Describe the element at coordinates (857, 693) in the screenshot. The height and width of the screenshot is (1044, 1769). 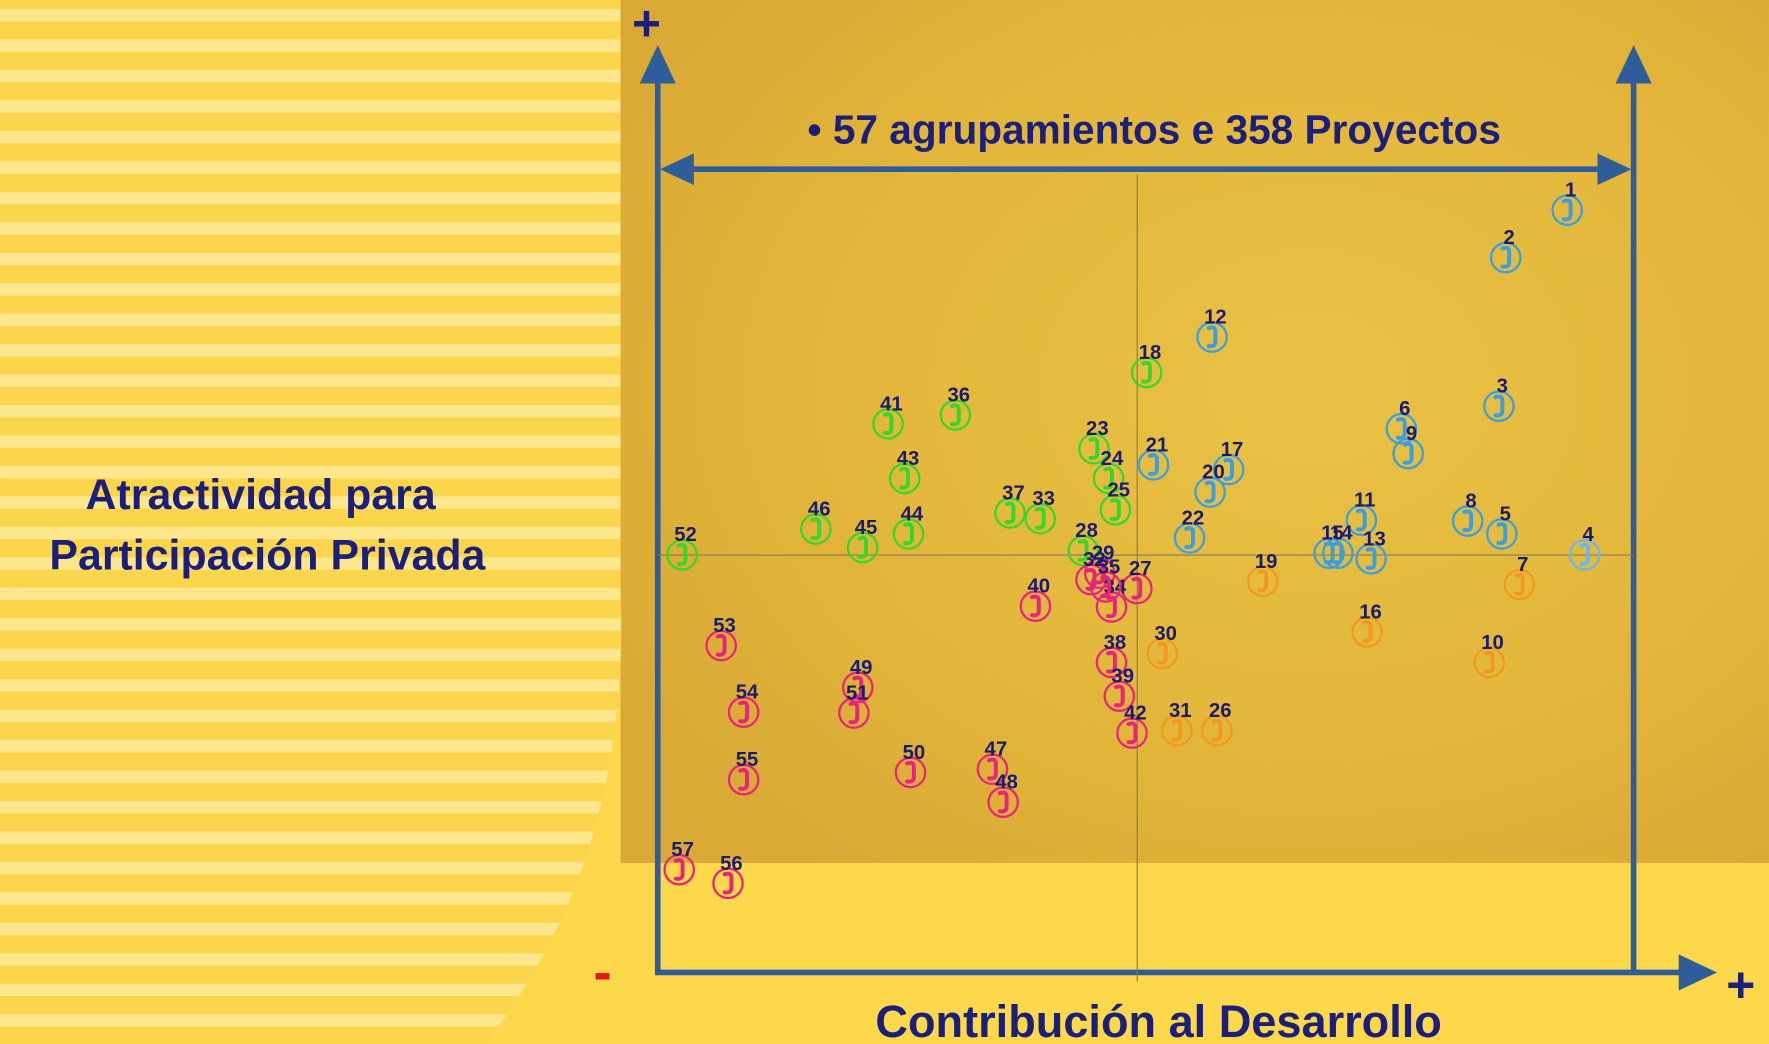
I see `point-label: 51` at that location.